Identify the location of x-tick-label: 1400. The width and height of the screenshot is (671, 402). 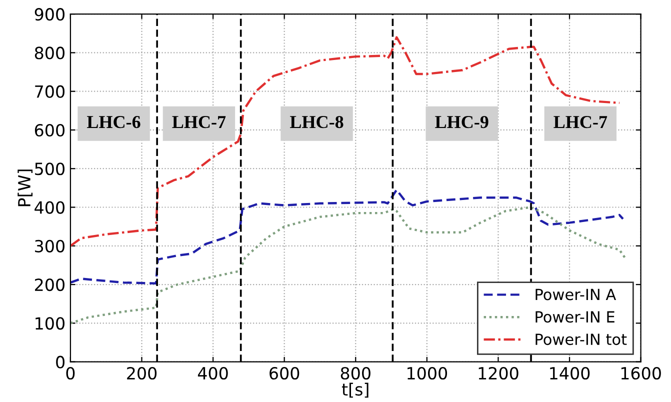
(570, 373).